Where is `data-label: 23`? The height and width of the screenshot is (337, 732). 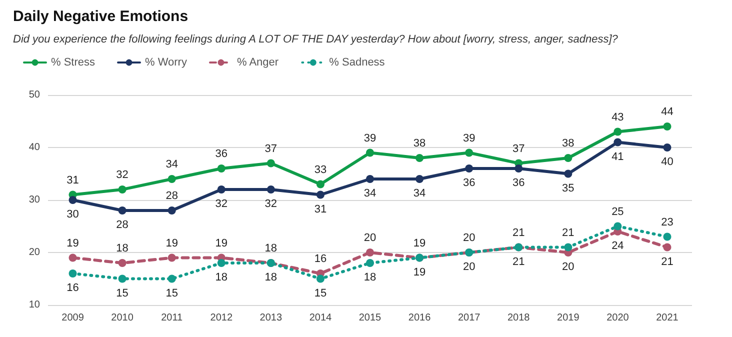 data-label: 23 is located at coordinates (667, 222).